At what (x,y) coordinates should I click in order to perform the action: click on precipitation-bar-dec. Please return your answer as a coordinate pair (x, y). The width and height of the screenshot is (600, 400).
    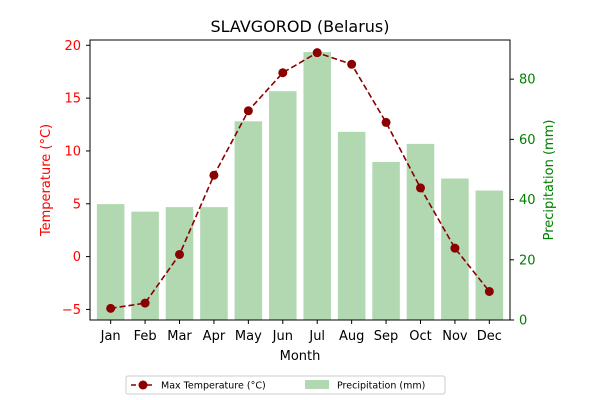
    Looking at the image, I should click on (489, 255).